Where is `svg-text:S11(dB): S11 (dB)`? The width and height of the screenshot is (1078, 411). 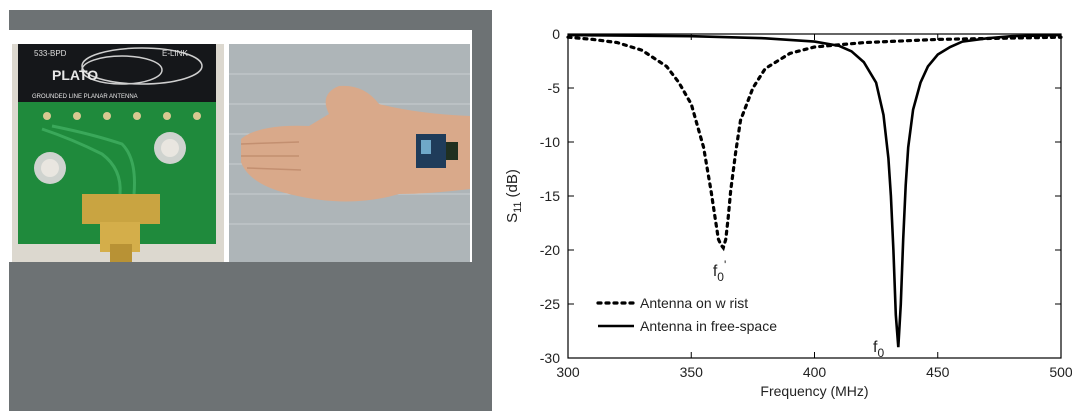 svg-text:S11(dB): S11 (dB) is located at coordinates (514, 196).